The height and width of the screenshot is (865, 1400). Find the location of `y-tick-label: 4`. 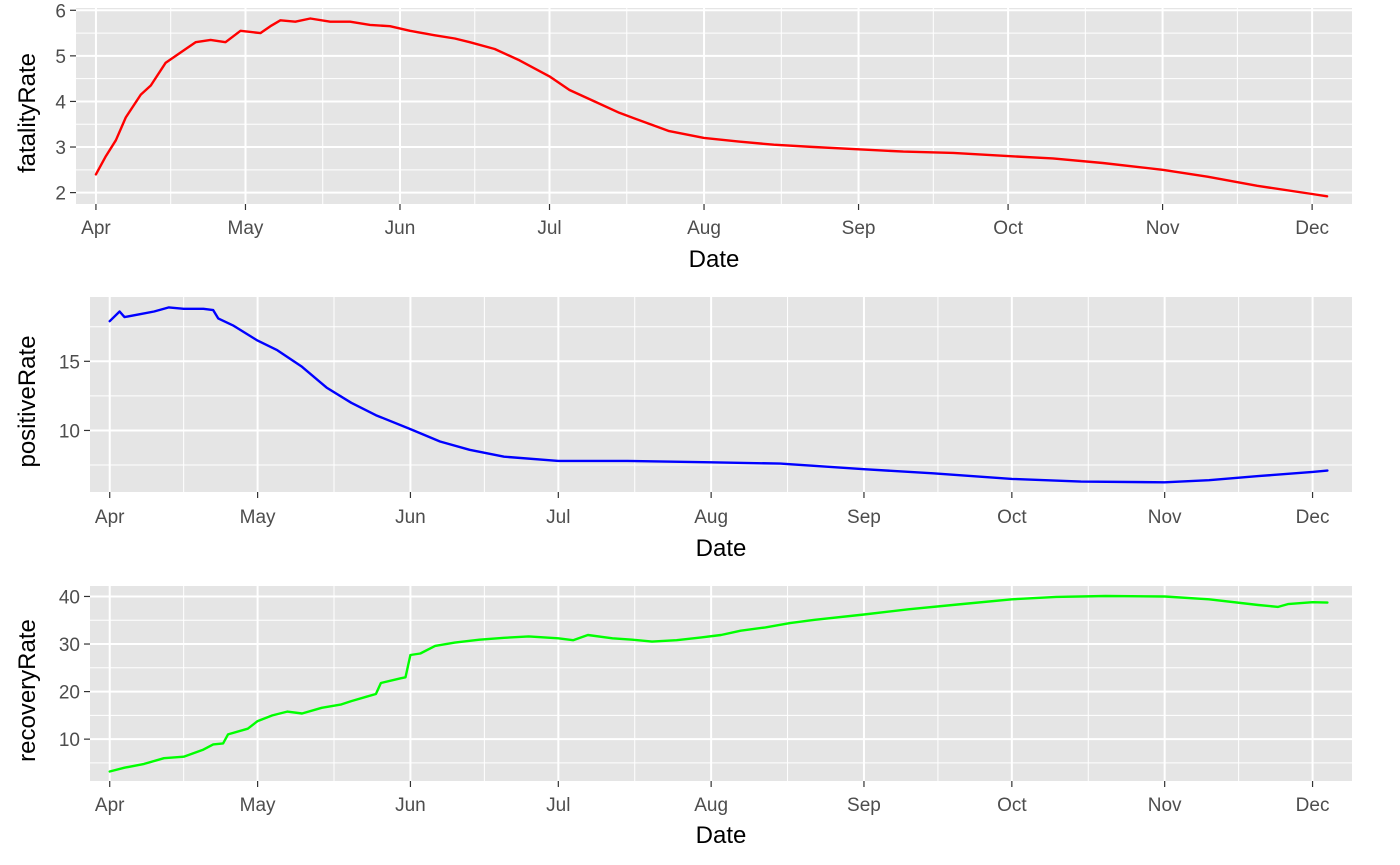

y-tick-label: 4 is located at coordinates (60, 102).